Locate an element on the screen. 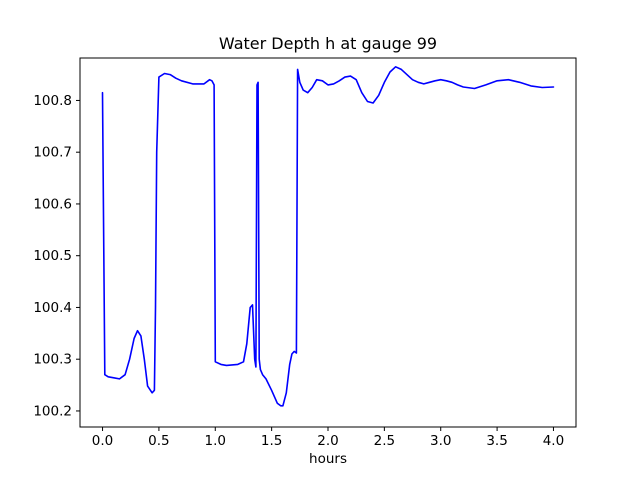  x-tick-label: 3.0 is located at coordinates (440, 441).